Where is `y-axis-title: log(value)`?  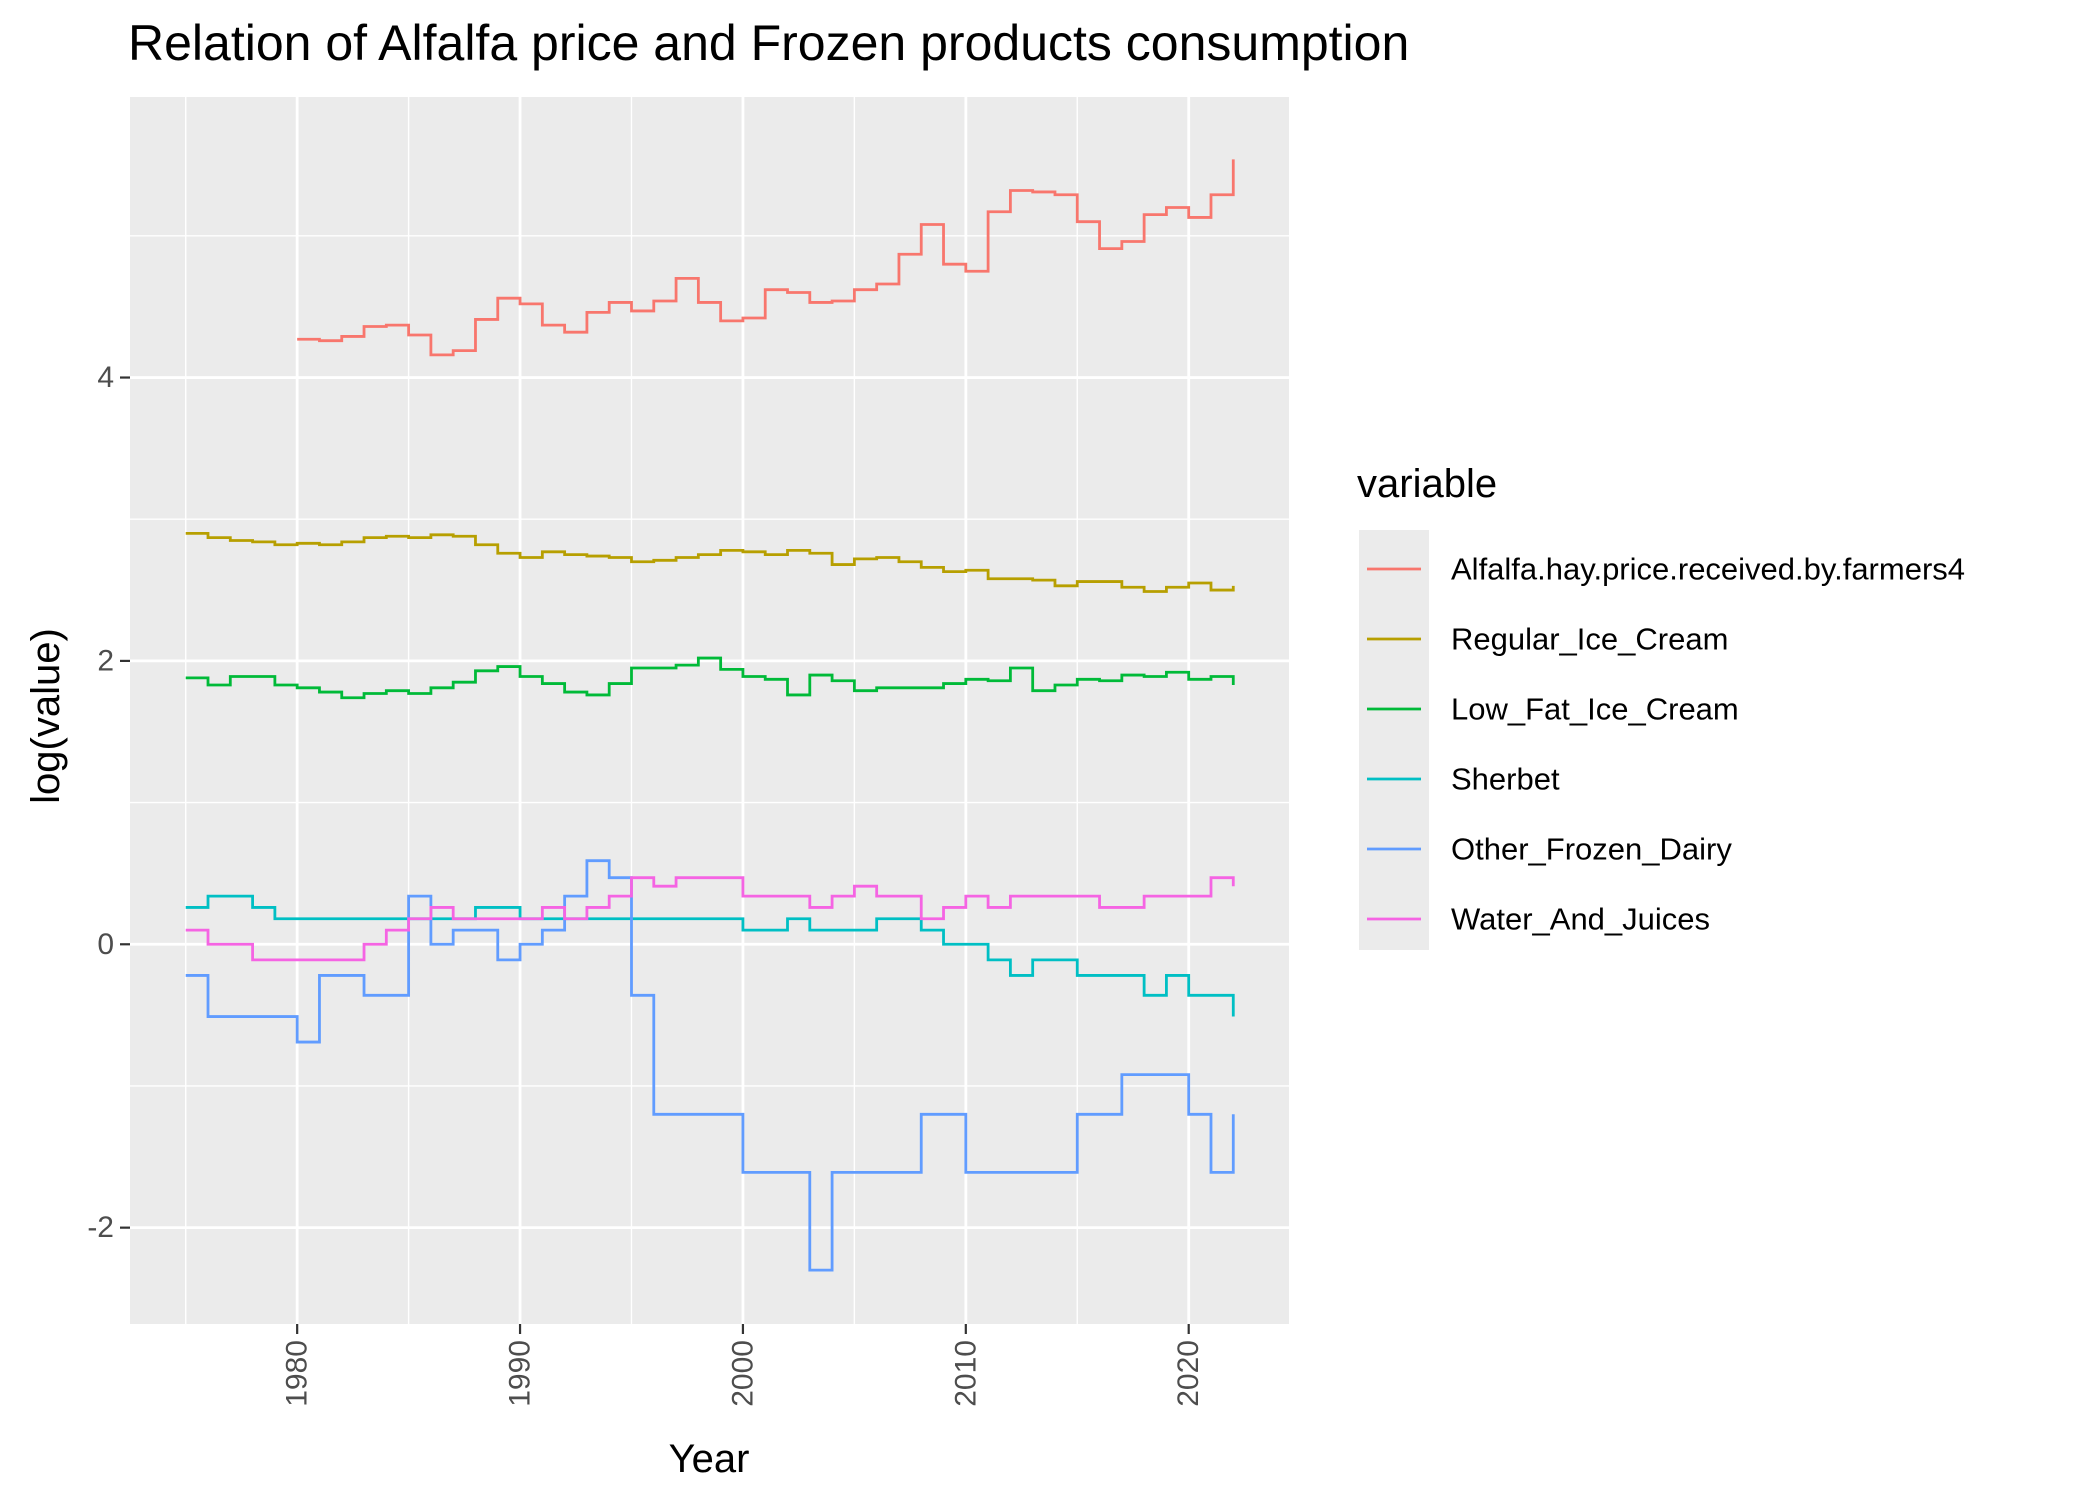
y-axis-title: log(value) is located at coordinates (46, 716).